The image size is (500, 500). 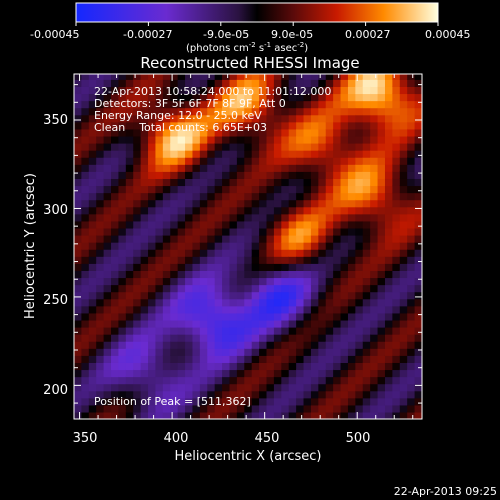 What do you see at coordinates (257, 12) in the screenshot?
I see `colorbar` at bounding box center [257, 12].